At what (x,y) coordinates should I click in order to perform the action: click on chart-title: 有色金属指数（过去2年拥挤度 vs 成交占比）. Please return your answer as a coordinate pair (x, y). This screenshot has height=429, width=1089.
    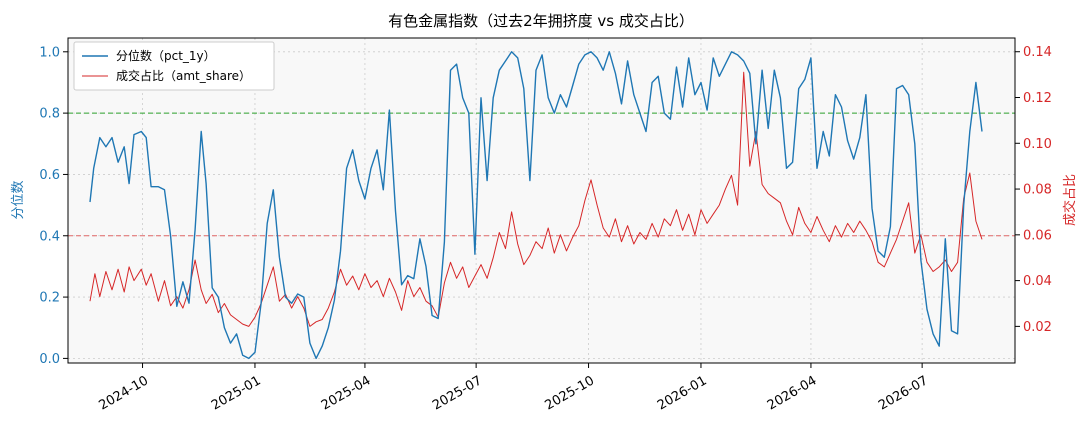
    Looking at the image, I should click on (541, 21).